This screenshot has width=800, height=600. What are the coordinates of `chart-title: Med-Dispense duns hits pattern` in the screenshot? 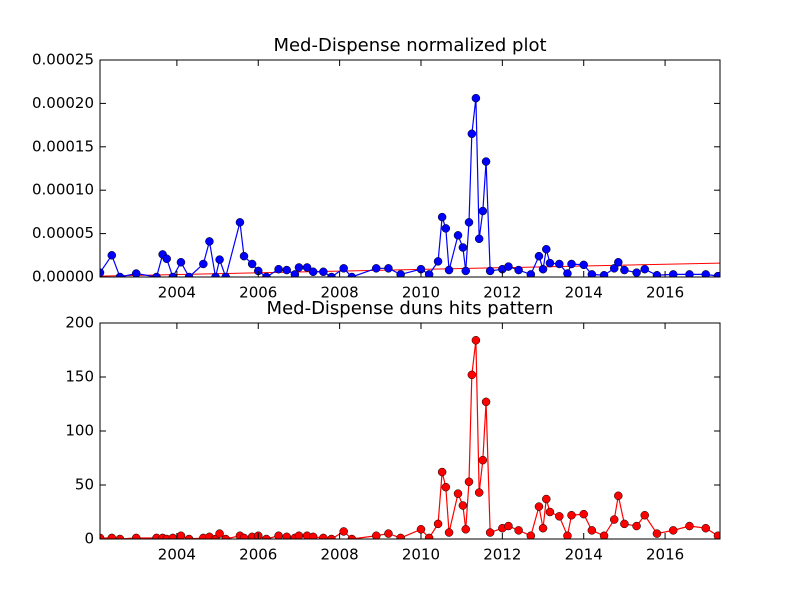 It's located at (410, 308).